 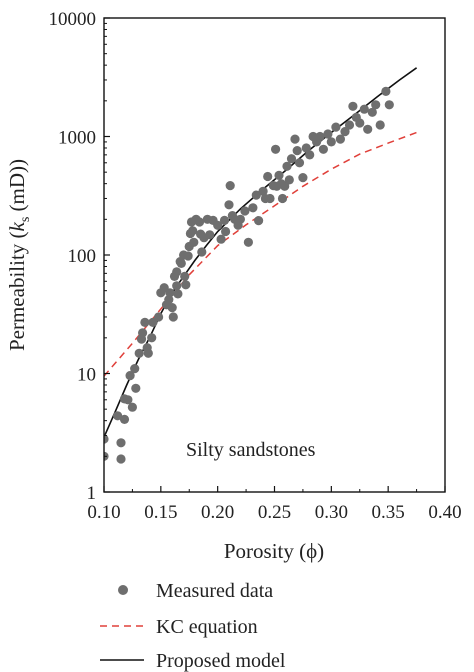 I want to click on x-tick-label: 0.35, so click(x=388, y=512).